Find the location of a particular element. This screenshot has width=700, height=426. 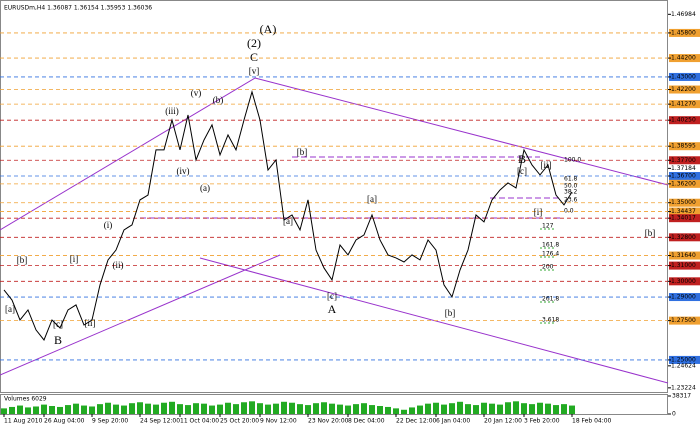

fib-label: 100.0 is located at coordinates (572, 160).